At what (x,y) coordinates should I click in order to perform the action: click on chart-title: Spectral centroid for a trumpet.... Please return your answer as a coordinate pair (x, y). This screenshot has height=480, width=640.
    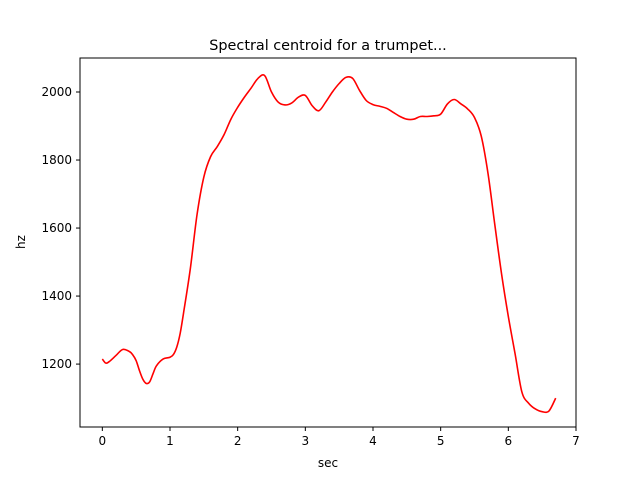
    Looking at the image, I should click on (327, 46).